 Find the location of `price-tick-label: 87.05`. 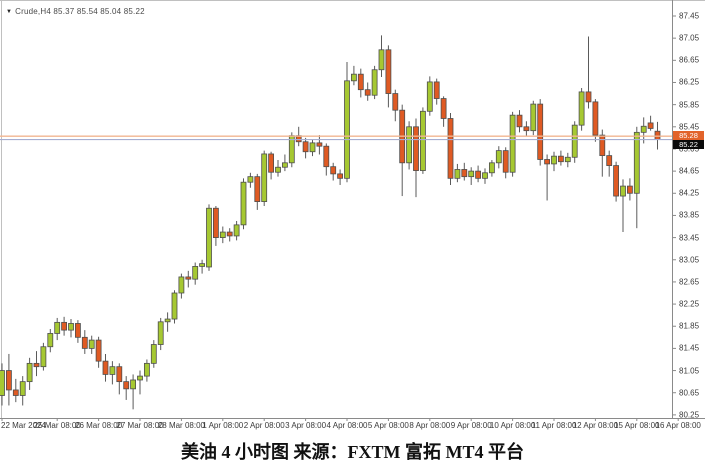

price-tick-label: 87.05 is located at coordinates (689, 38).